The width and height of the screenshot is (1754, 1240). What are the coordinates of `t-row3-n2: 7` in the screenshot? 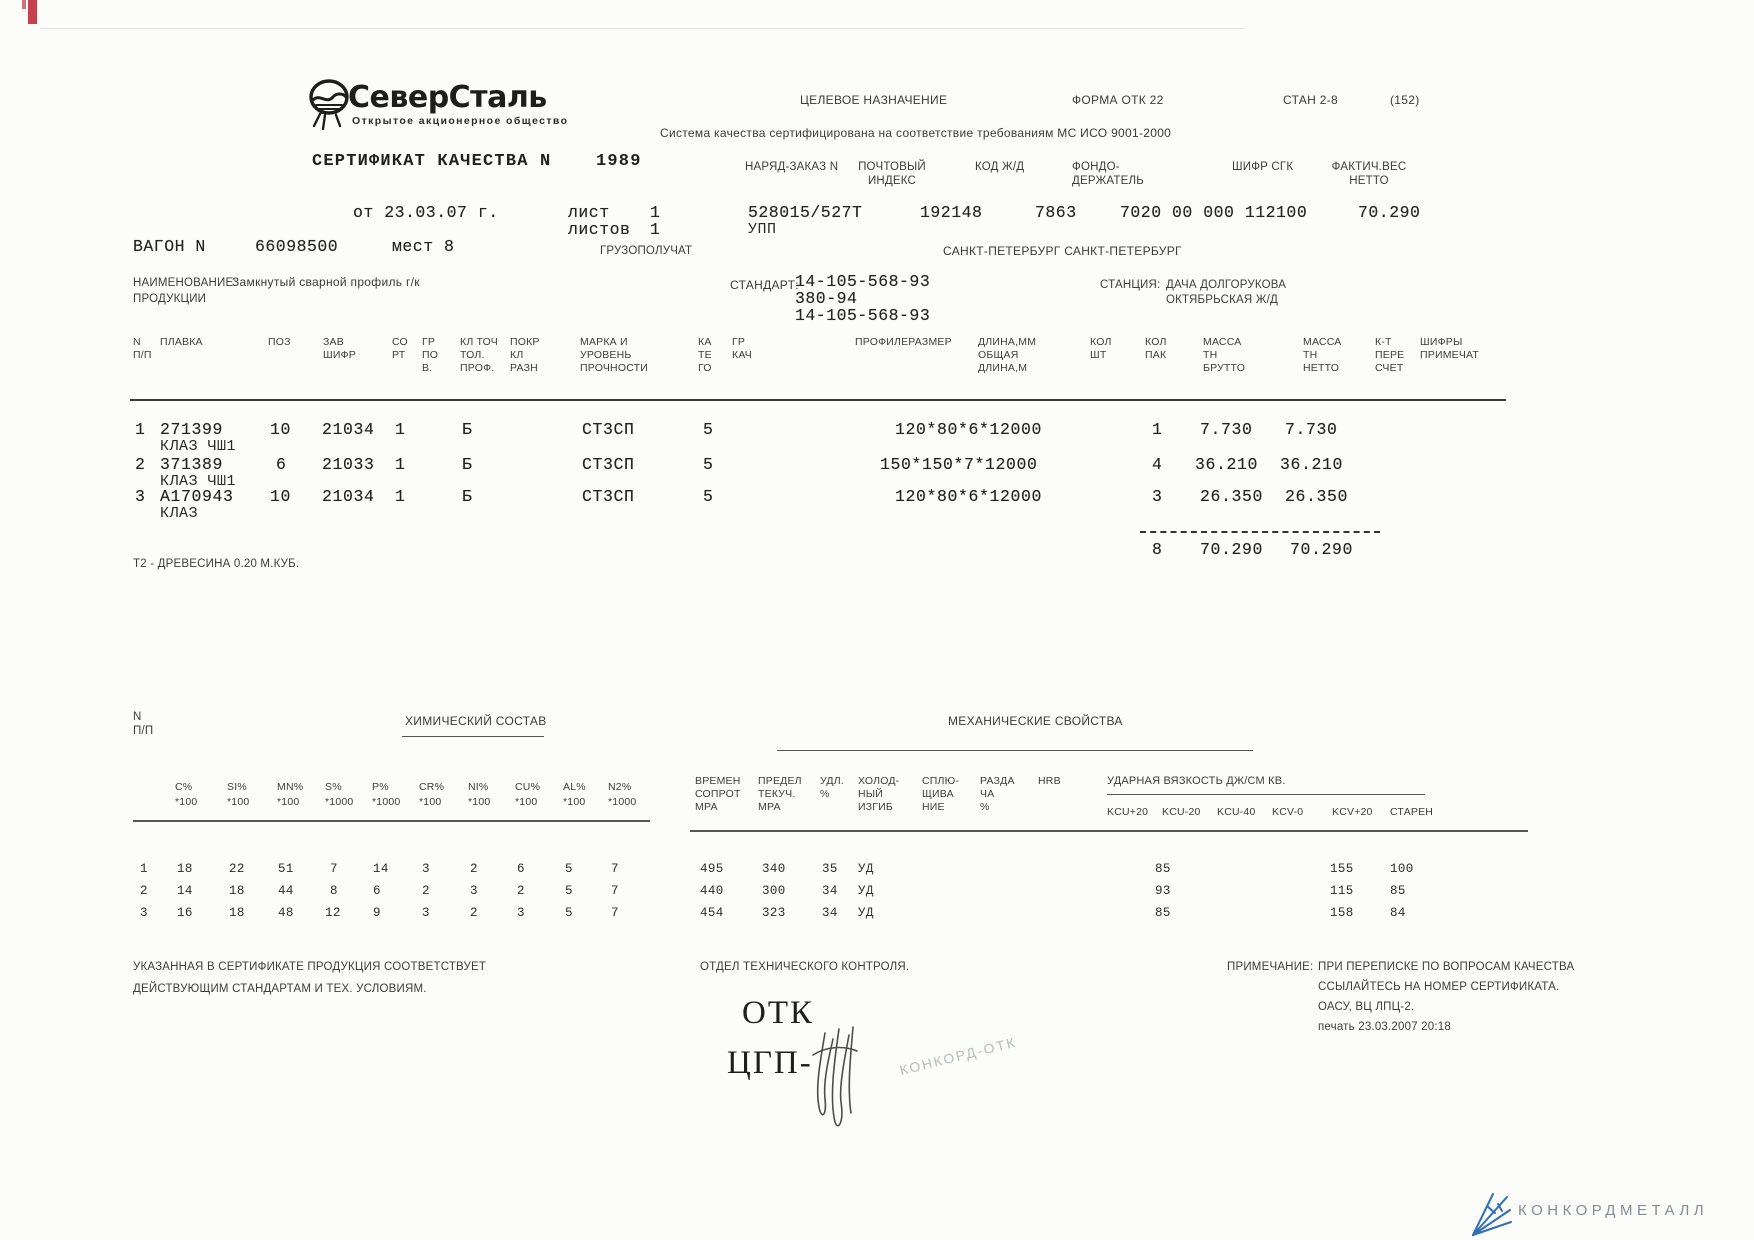 It's located at (615, 913).